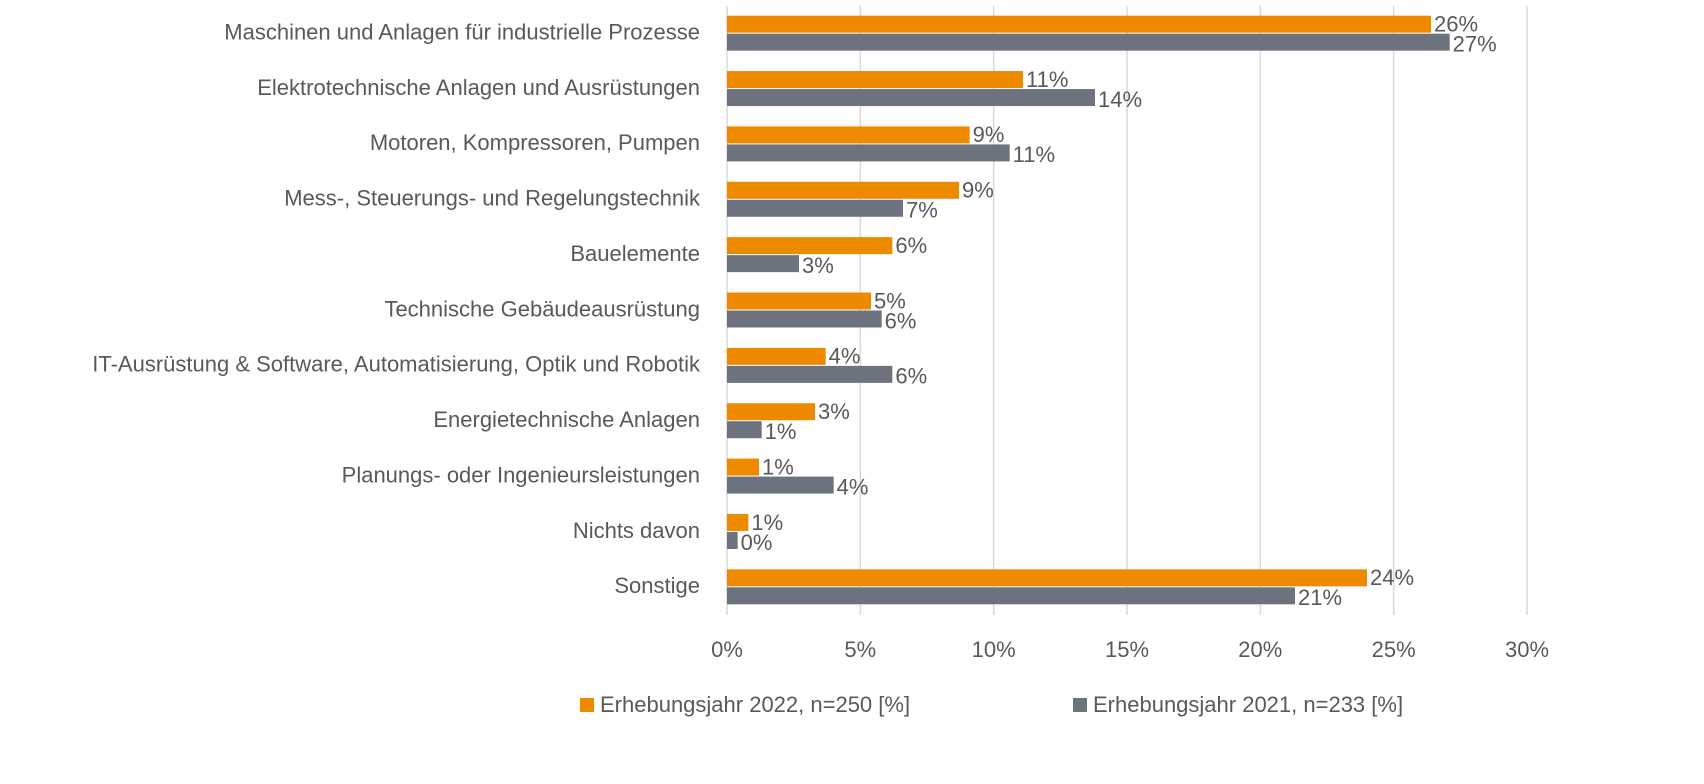  Describe the element at coordinates (922, 210) in the screenshot. I see `data-label: 7%` at that location.